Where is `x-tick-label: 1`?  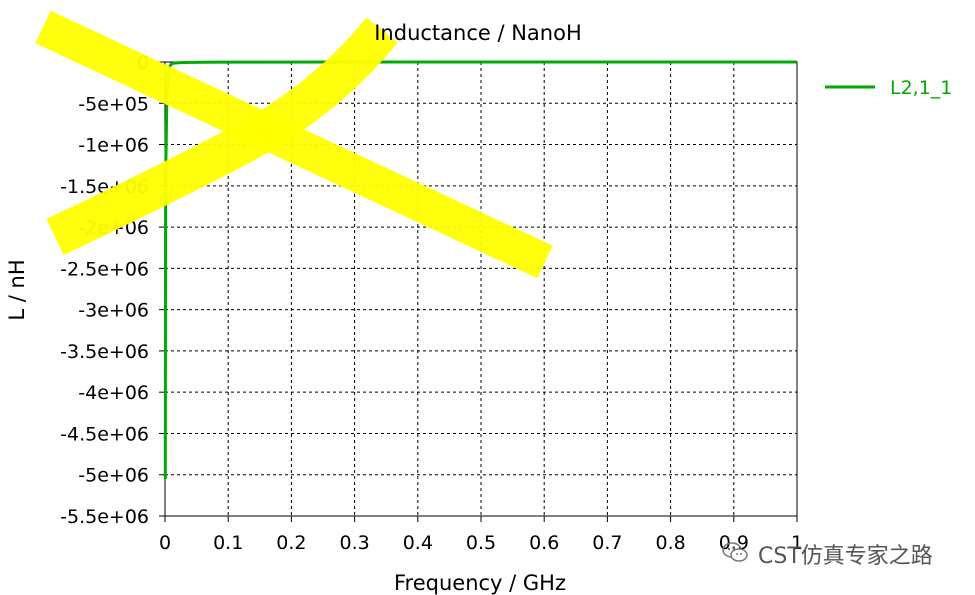
x-tick-label: 1 is located at coordinates (797, 543).